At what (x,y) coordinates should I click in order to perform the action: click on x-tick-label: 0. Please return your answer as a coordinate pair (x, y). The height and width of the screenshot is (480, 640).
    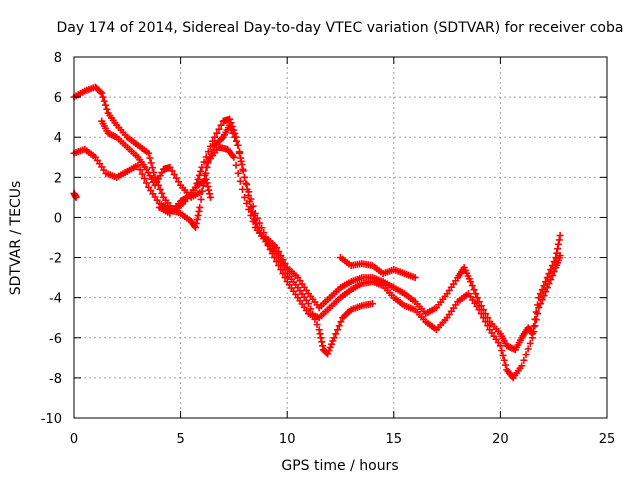
    Looking at the image, I should click on (74, 439).